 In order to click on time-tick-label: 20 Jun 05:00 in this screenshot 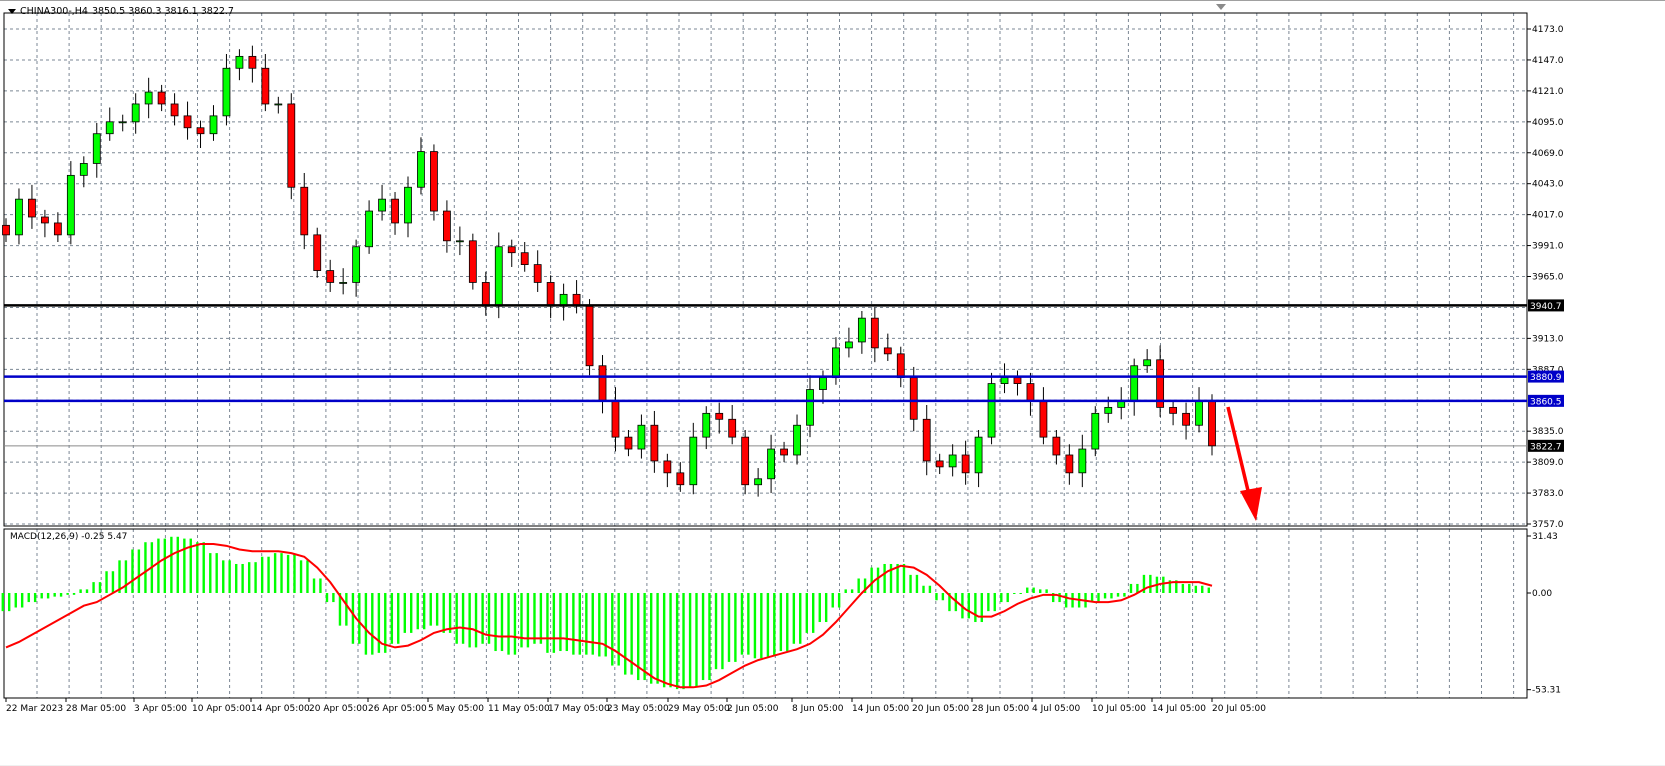, I will do `click(940, 709)`.